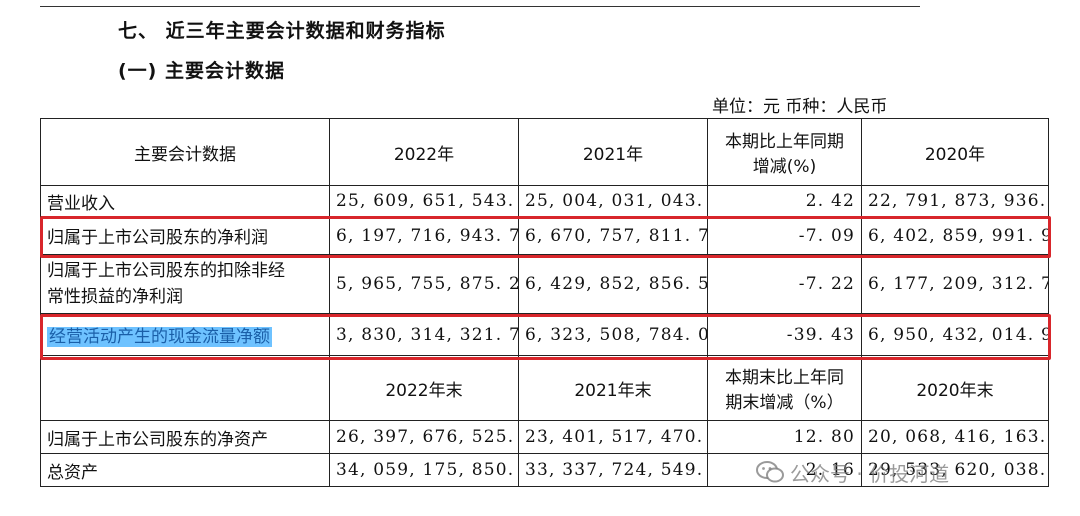  I want to click on wechat-icon, so click(770, 472).